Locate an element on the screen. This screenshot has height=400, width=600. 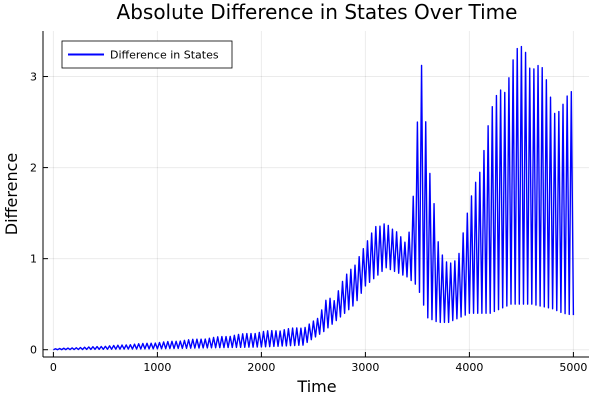
legend-label: Difference in States is located at coordinates (164, 55).